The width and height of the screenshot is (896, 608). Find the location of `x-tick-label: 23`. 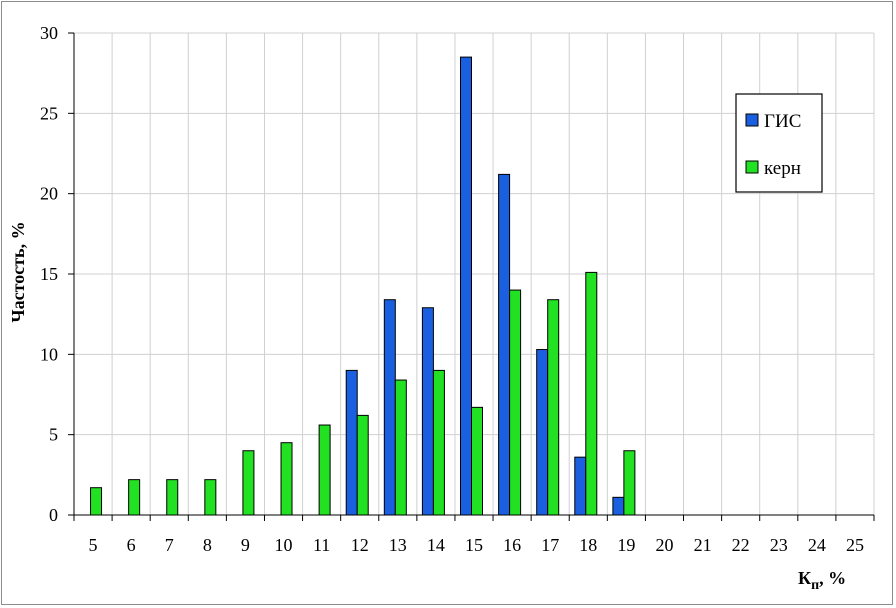

x-tick-label: 23 is located at coordinates (779, 545).